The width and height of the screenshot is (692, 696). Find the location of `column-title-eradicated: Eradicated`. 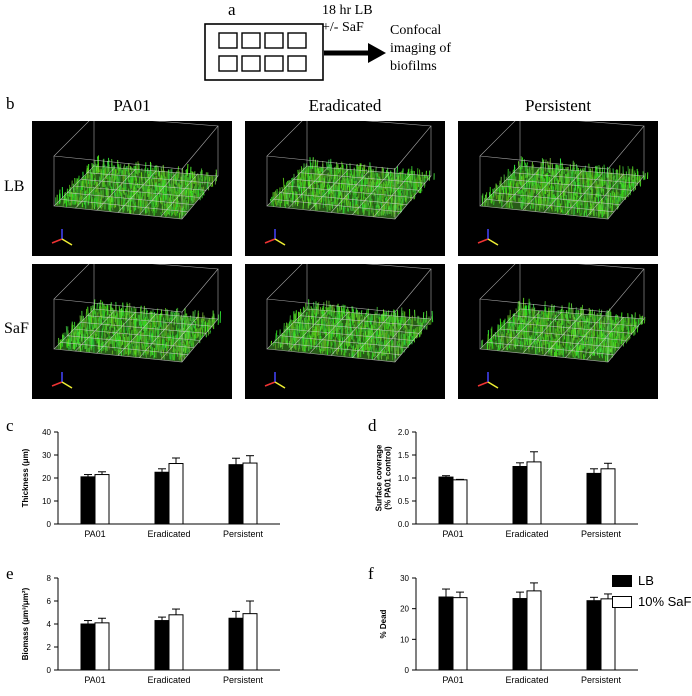

column-title-eradicated: Eradicated is located at coordinates (345, 105).